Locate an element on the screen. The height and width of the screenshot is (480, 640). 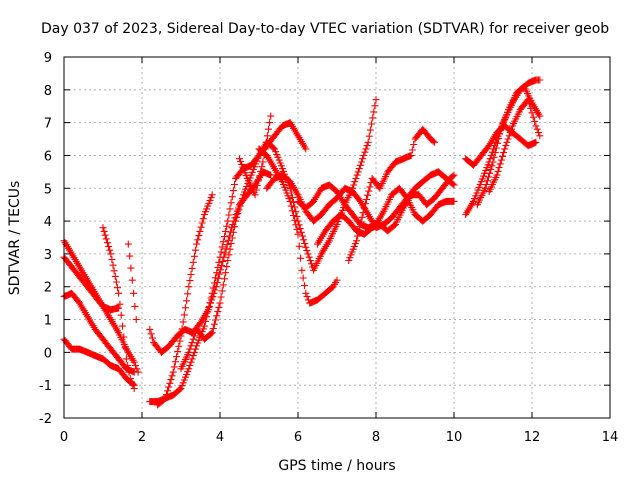
series-sat-s is located at coordinates (508, 146).